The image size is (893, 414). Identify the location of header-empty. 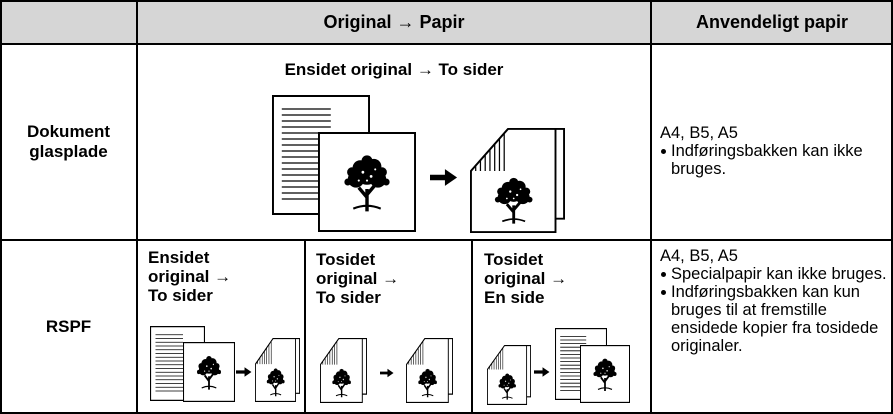
(68, 22).